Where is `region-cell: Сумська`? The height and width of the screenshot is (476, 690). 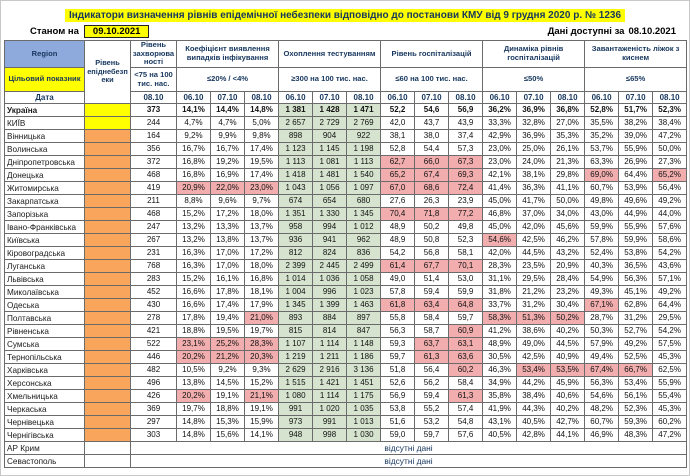
region-cell: Сумська is located at coordinates (44, 344).